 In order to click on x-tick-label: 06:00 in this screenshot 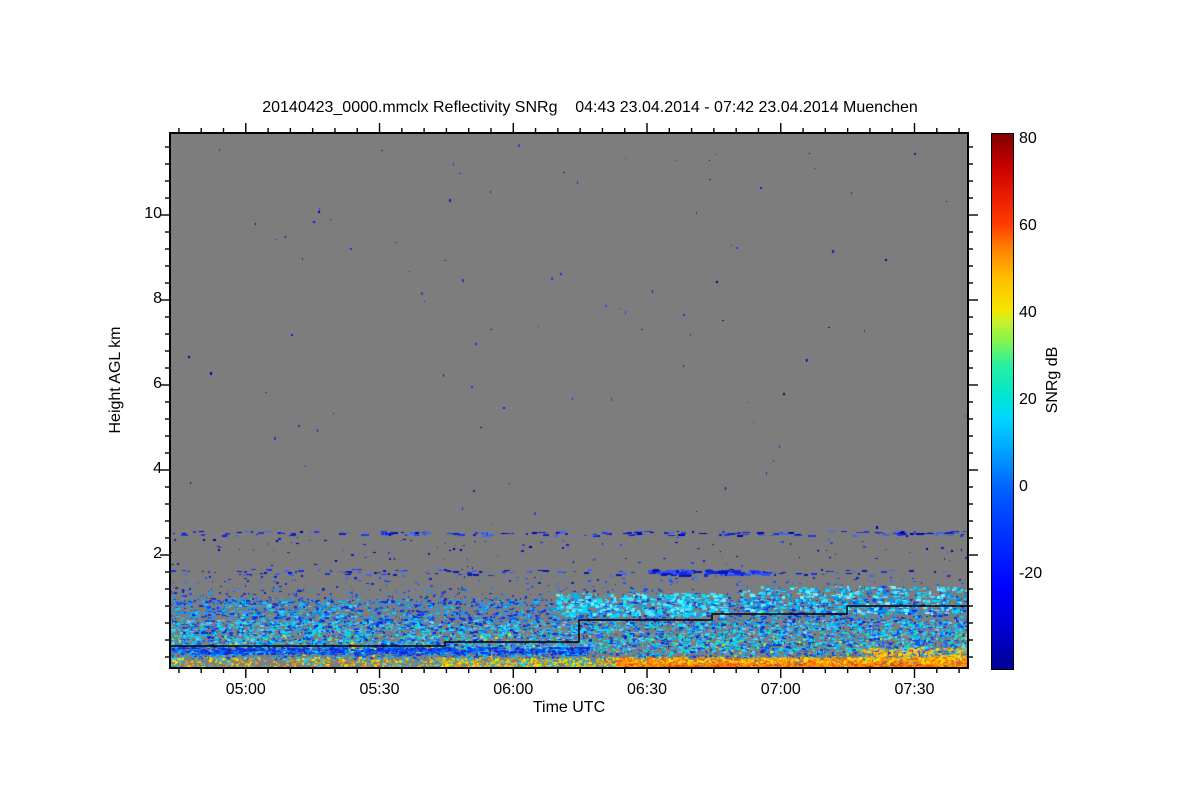, I will do `click(513, 689)`.